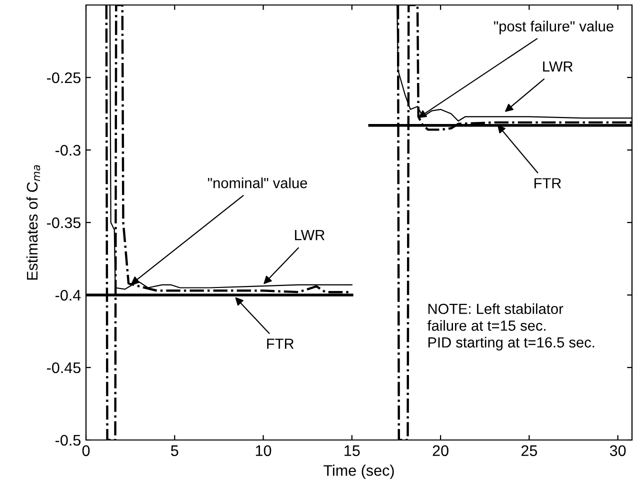 This screenshot has height=490, width=634. What do you see at coordinates (67, 440) in the screenshot?
I see `y-tick-label: -0.5` at bounding box center [67, 440].